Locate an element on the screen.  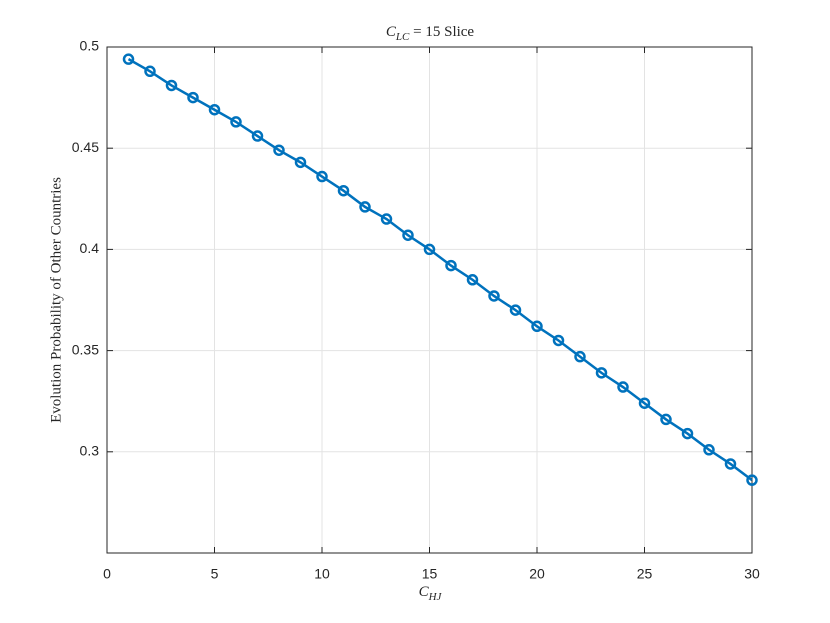
y-axis-label: Evolution Probability of Other Countries is located at coordinates (56, 300).